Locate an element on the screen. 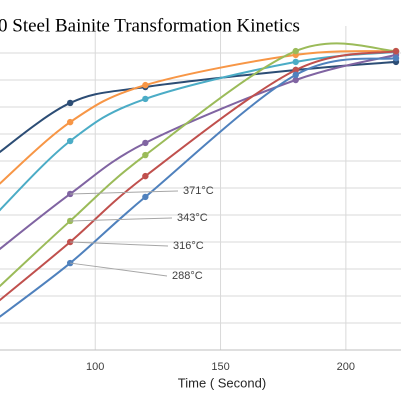 This screenshot has height=402, width=402. annotation: 316°C is located at coordinates (188, 246).